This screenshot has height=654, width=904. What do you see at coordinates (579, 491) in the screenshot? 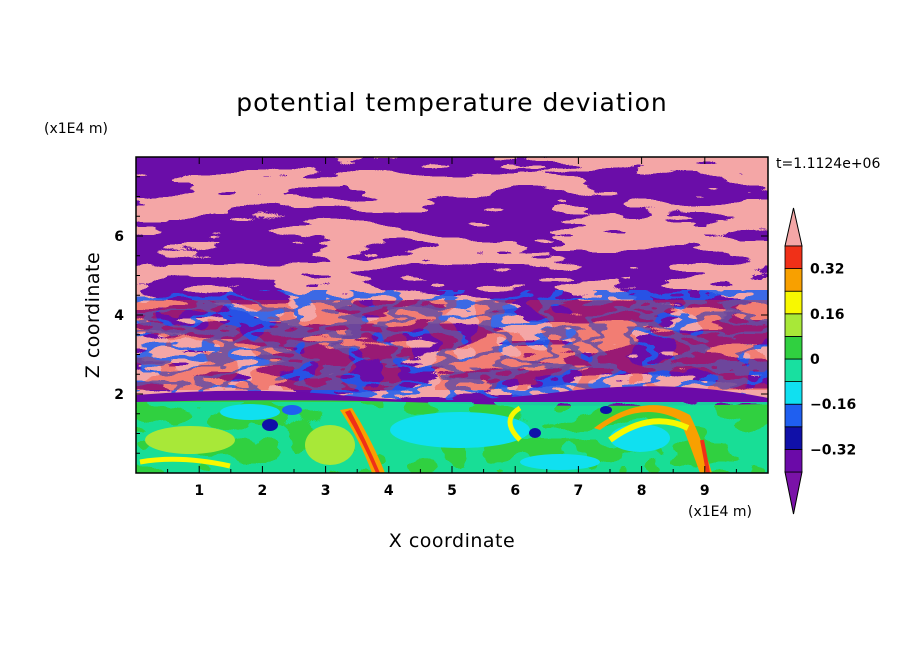
I see `x-tick-label: 7` at bounding box center [579, 491].